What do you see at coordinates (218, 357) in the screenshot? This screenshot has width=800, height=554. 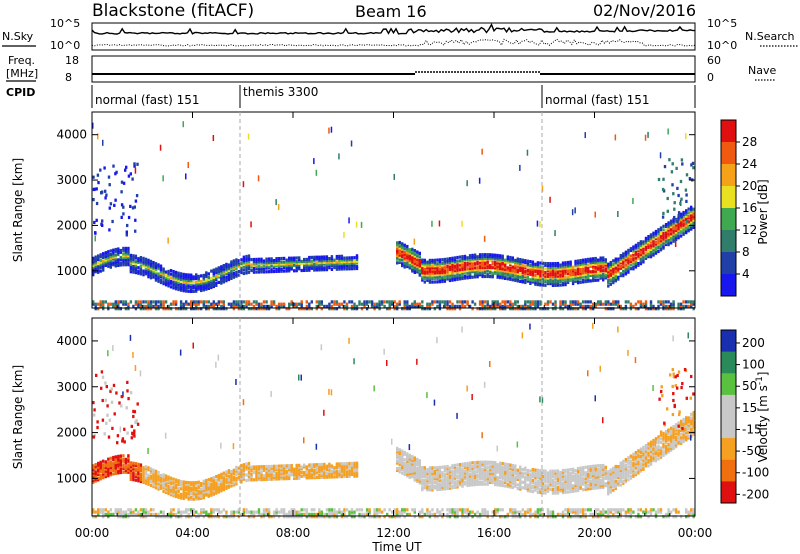 I see `noise-cell` at bounding box center [218, 357].